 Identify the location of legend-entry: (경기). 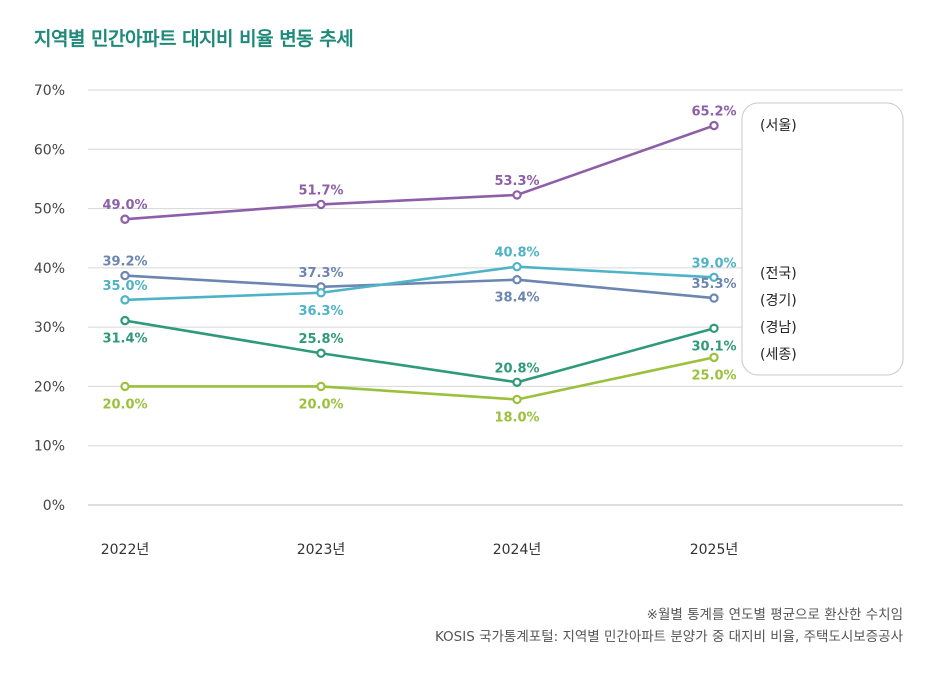
(778, 301).